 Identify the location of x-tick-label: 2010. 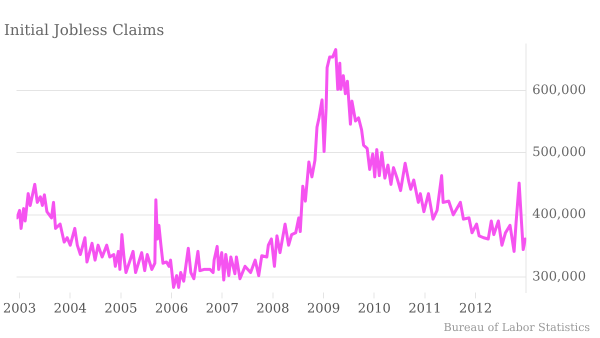
(374, 309).